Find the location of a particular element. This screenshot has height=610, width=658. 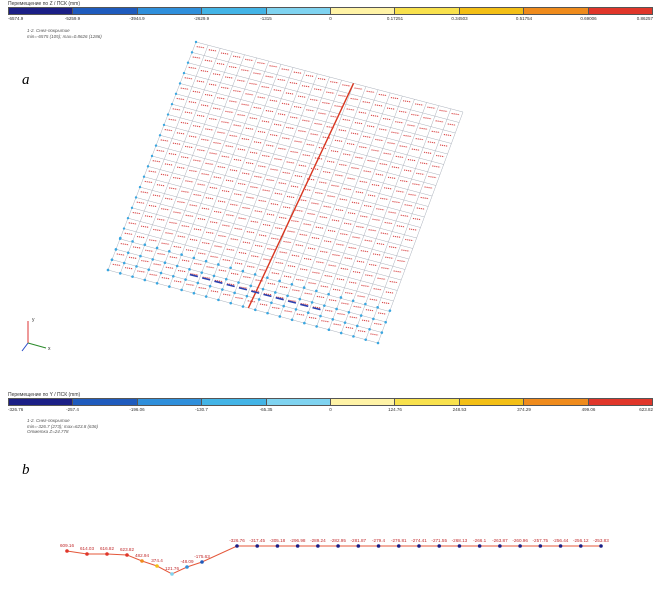

profile-value-label: 482.94 is located at coordinates (142, 555).